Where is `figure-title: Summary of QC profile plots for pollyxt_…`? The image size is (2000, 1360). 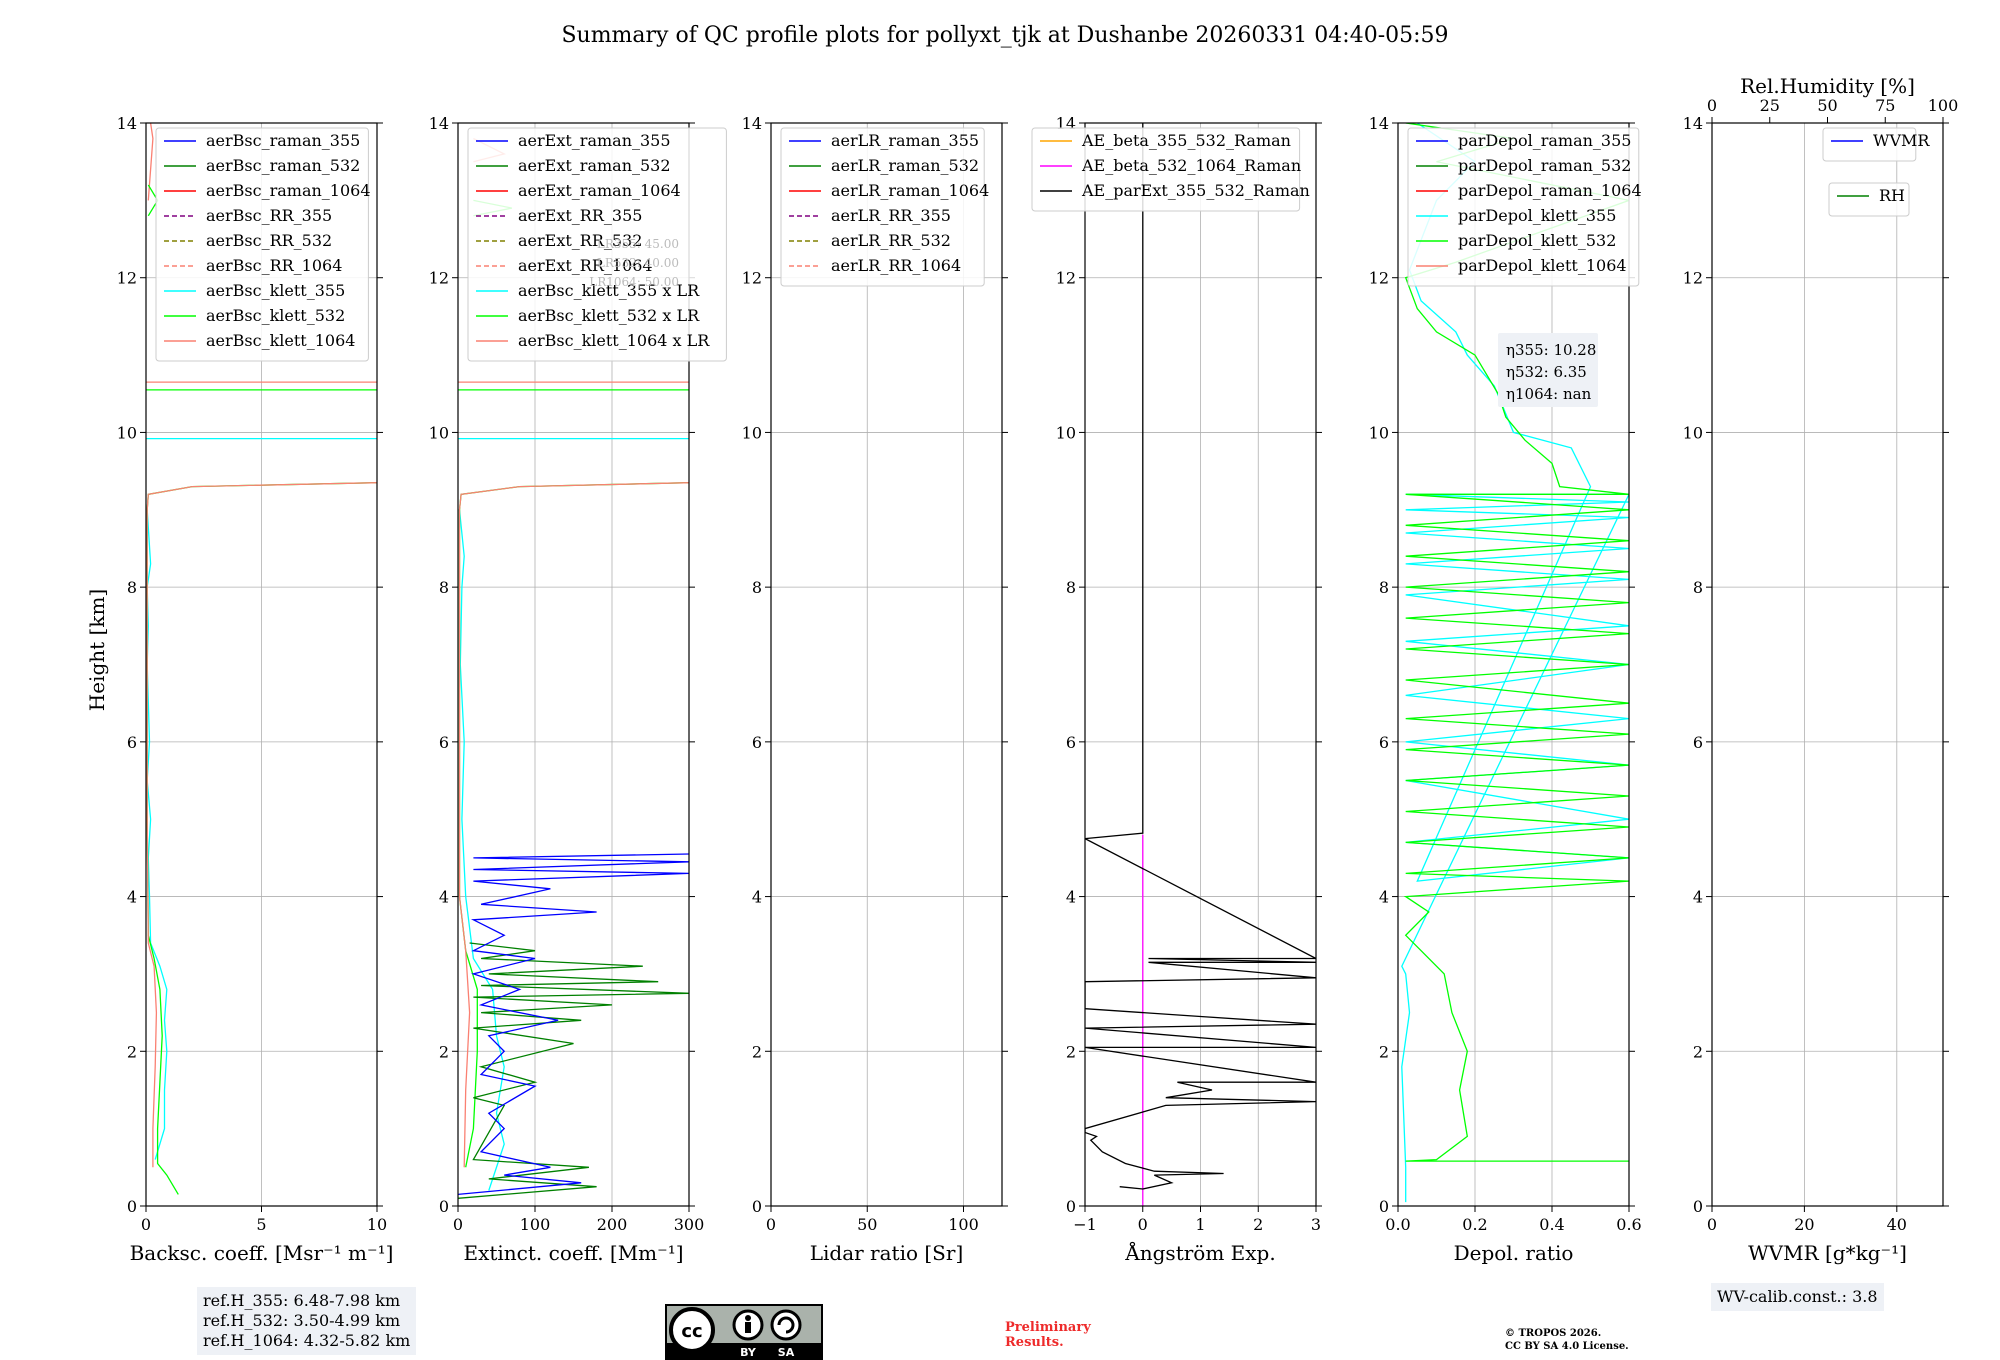
figure-title: Summary of QC profile plots for pollyxt_… is located at coordinates (1004, 35).